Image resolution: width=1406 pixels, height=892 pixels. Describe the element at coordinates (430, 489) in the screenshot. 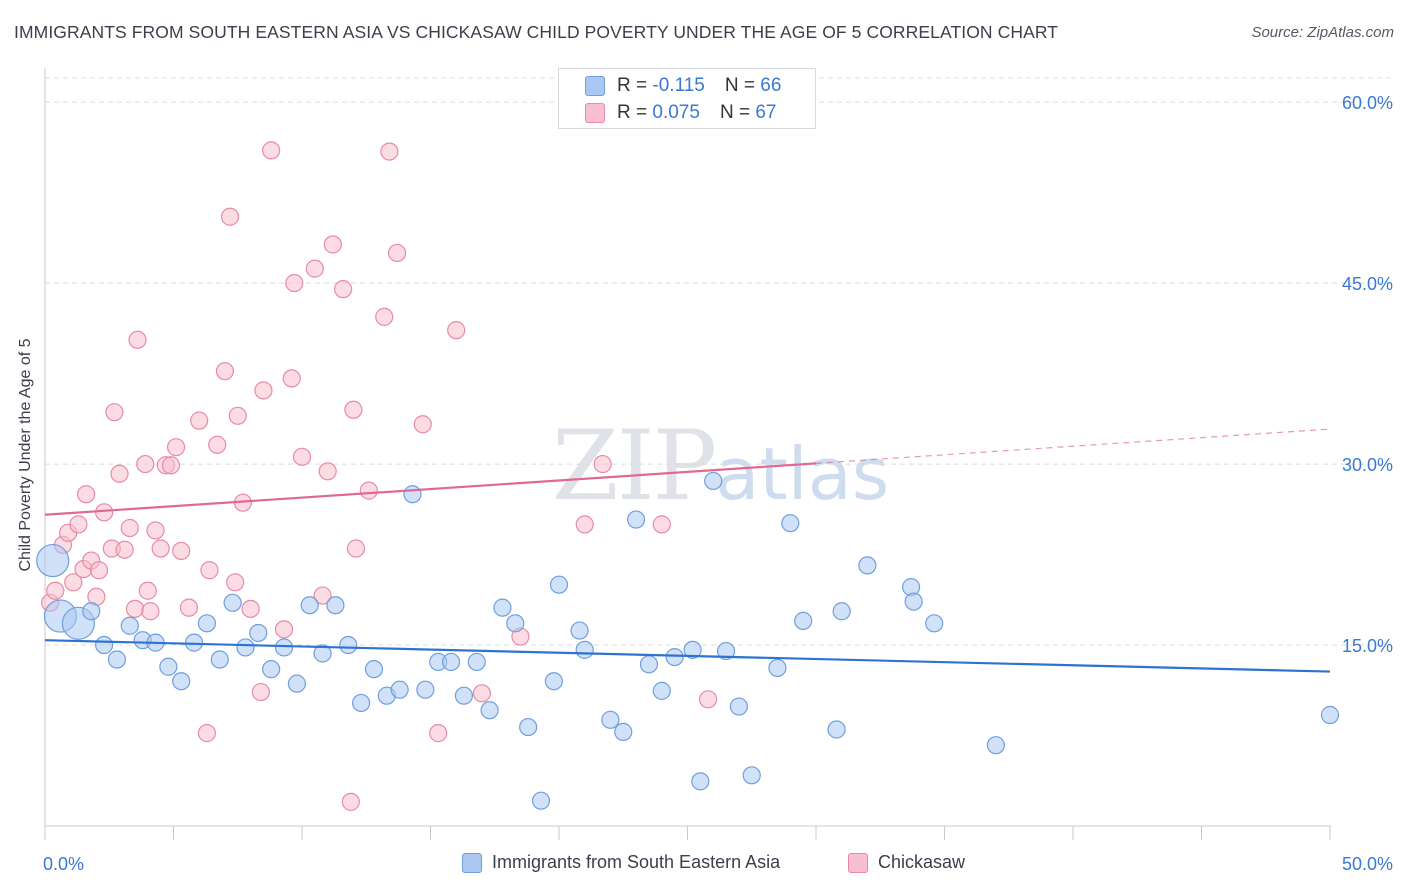

I see `chickasaw-trend-line` at that location.